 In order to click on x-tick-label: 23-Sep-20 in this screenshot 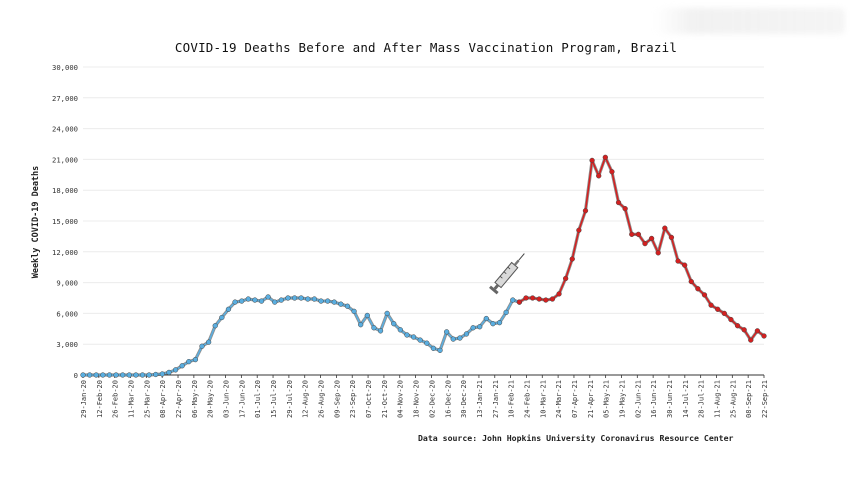, I will do `click(353, 399)`.